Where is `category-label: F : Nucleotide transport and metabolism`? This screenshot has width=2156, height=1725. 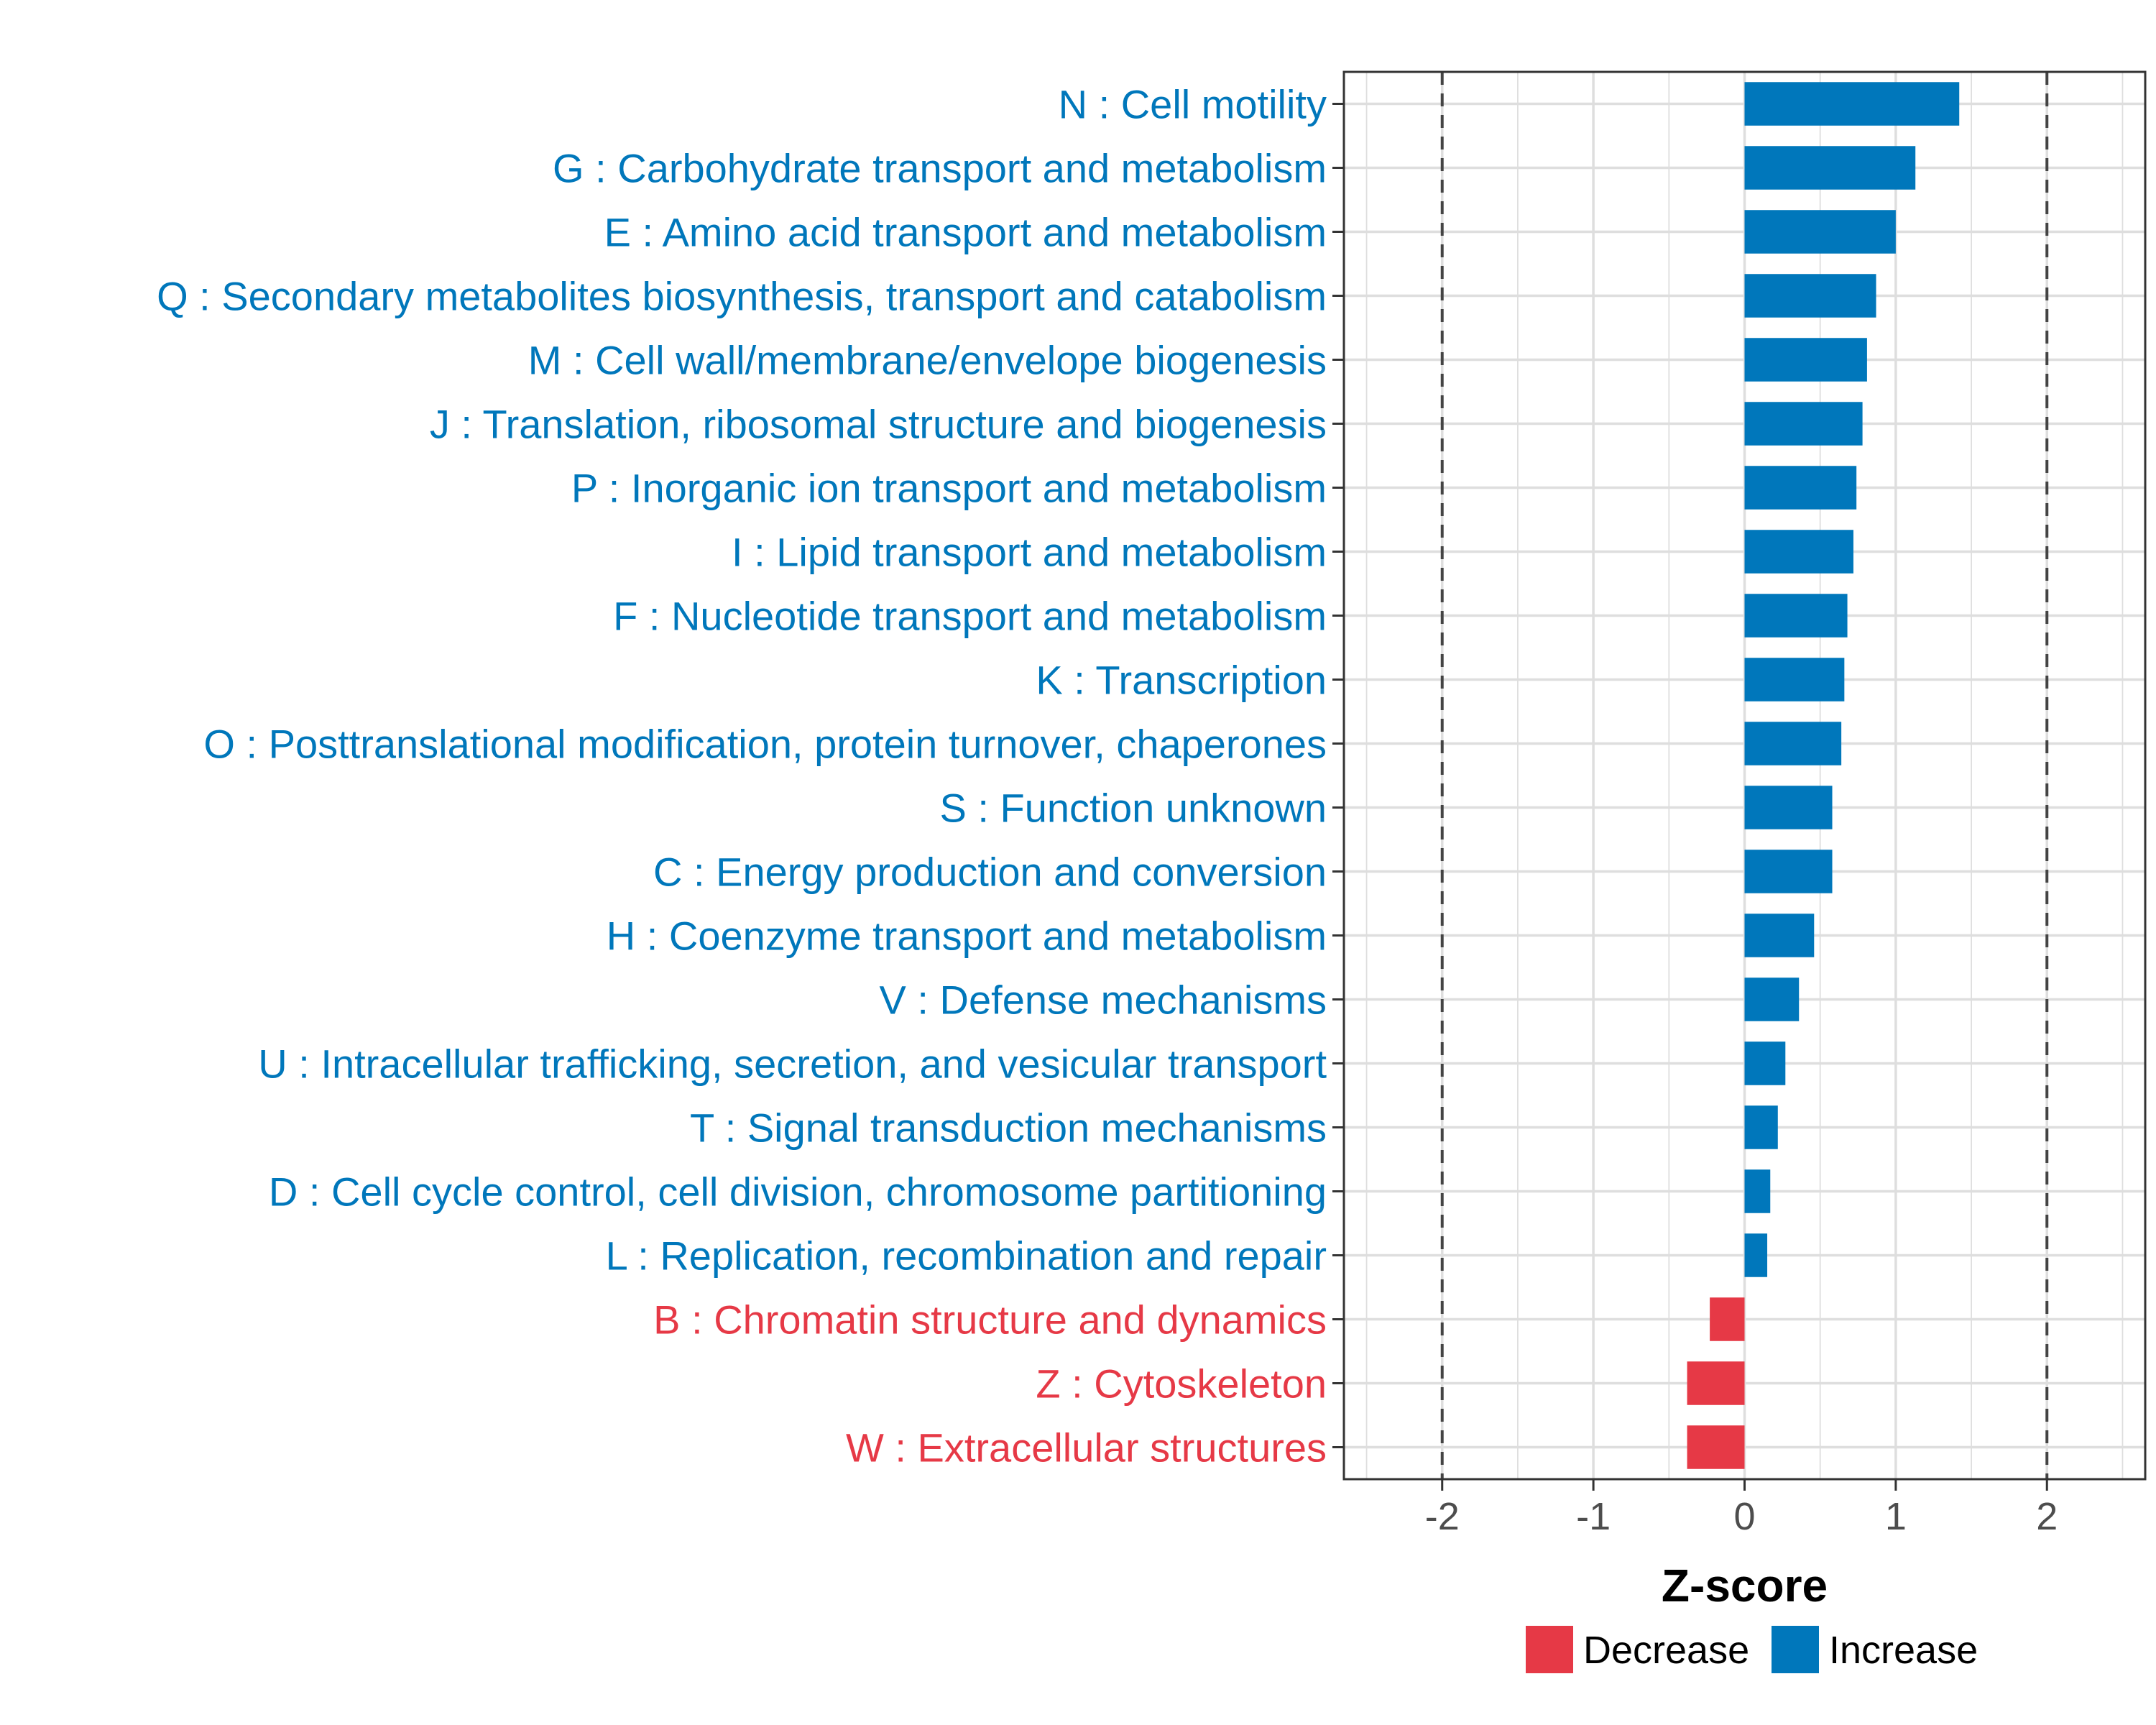
category-label: F : Nucleotide transport and metabolism is located at coordinates (970, 616).